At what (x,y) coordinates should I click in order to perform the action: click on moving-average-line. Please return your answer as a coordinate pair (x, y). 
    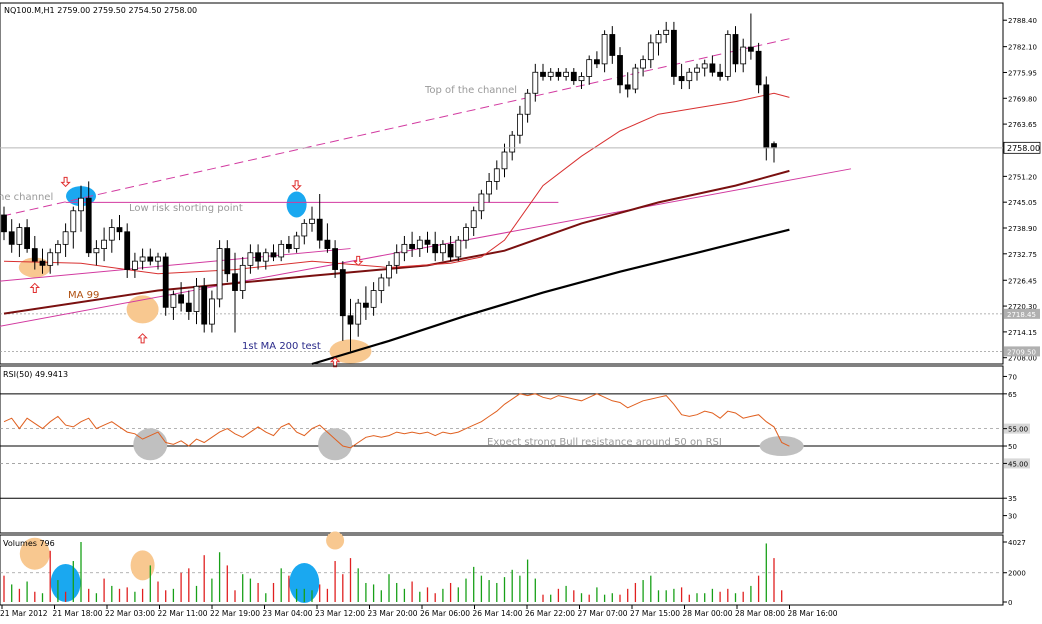
    Looking at the image, I should click on (550, 297).